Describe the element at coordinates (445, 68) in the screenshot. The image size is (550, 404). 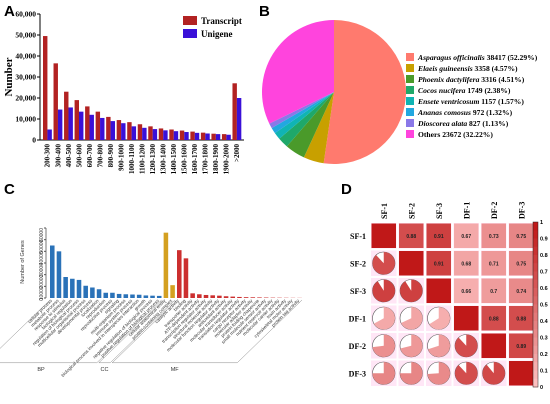
I see `legend-species: Elaeis guineensis` at that location.